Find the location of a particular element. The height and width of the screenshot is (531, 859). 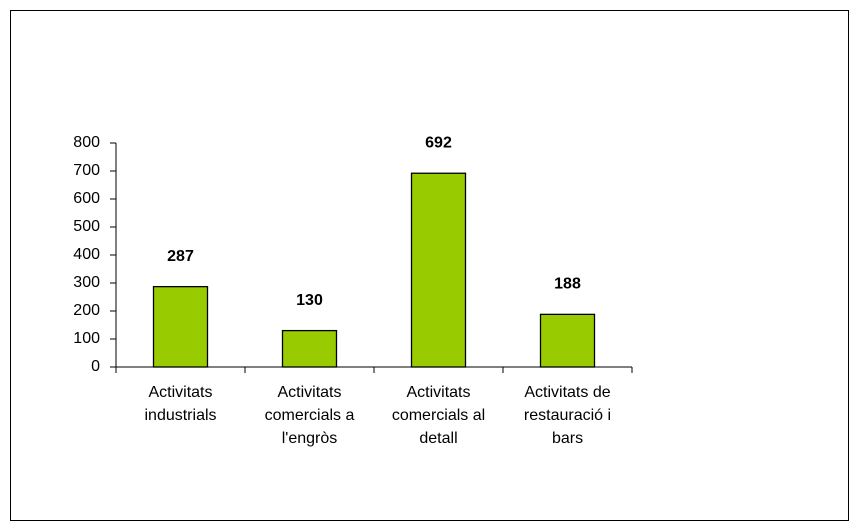

data-label: 188 is located at coordinates (567, 284).